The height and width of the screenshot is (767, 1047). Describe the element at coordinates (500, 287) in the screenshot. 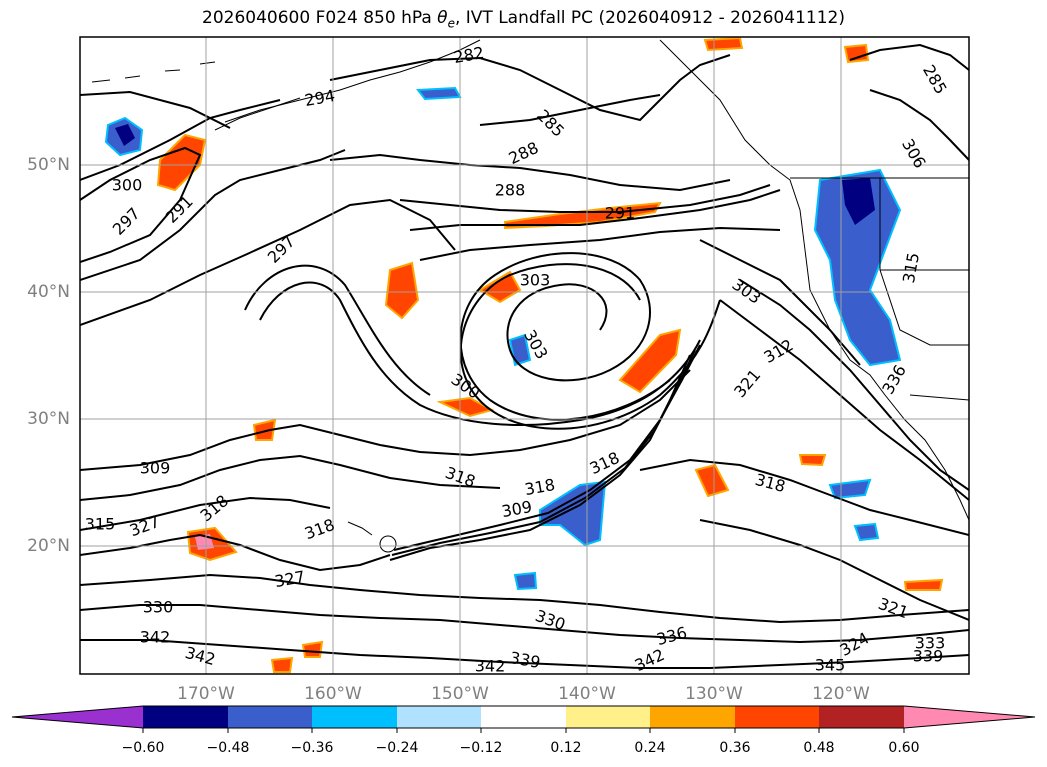

I see `orange-patch-low` at that location.